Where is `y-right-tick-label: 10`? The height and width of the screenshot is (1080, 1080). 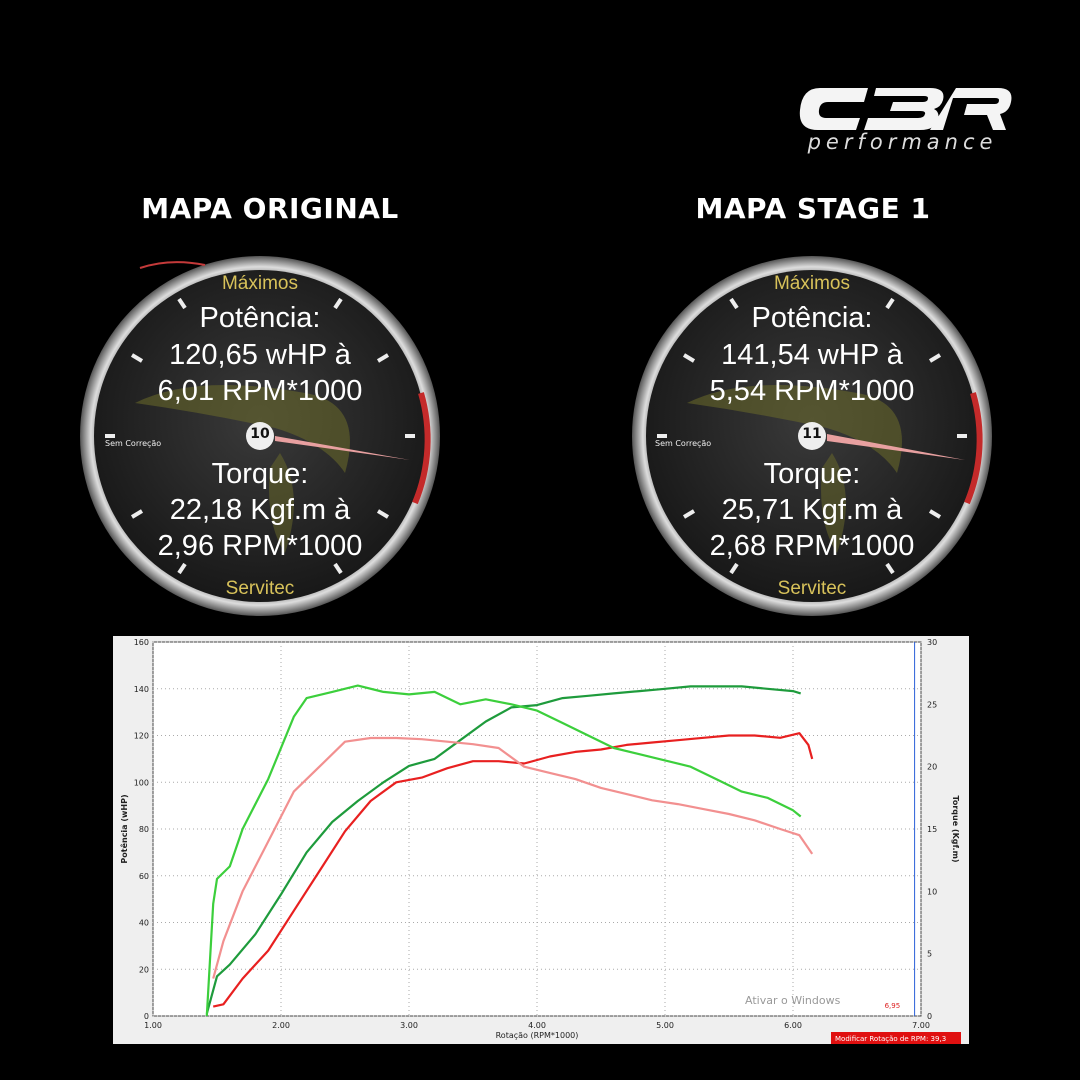 y-right-tick-label: 10 is located at coordinates (932, 891).